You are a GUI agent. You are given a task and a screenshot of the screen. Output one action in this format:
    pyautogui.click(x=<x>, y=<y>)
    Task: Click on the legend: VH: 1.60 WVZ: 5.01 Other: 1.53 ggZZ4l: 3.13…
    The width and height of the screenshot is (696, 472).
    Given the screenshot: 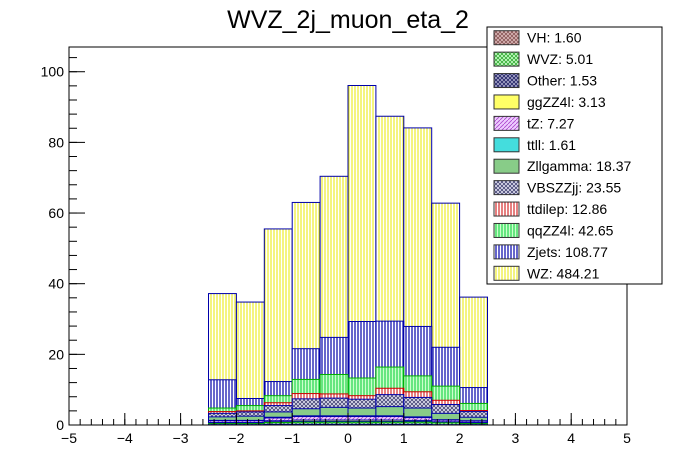 What is the action you would take?
    pyautogui.click(x=574, y=155)
    